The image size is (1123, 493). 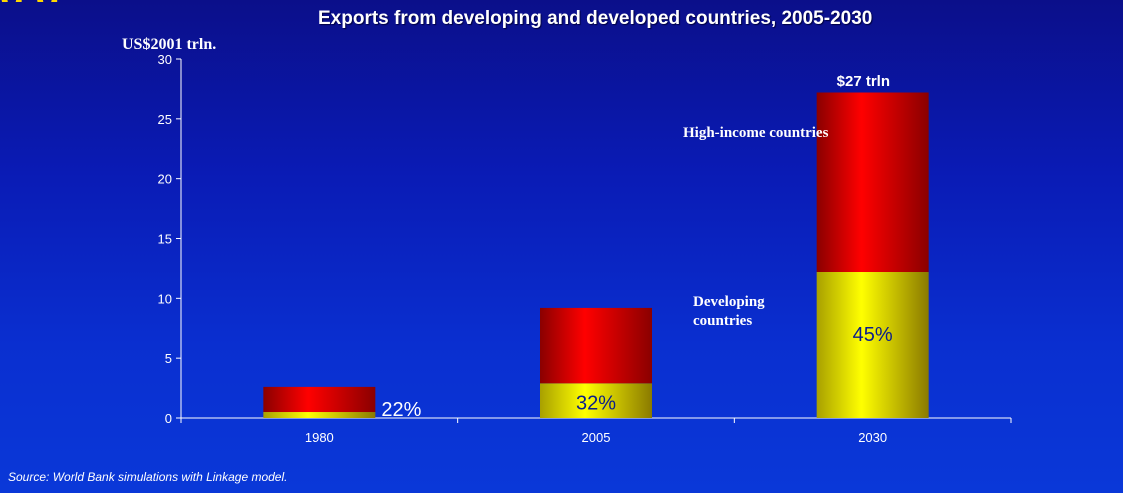 What do you see at coordinates (596, 404) in the screenshot?
I see `data-label-2005: 32%` at bounding box center [596, 404].